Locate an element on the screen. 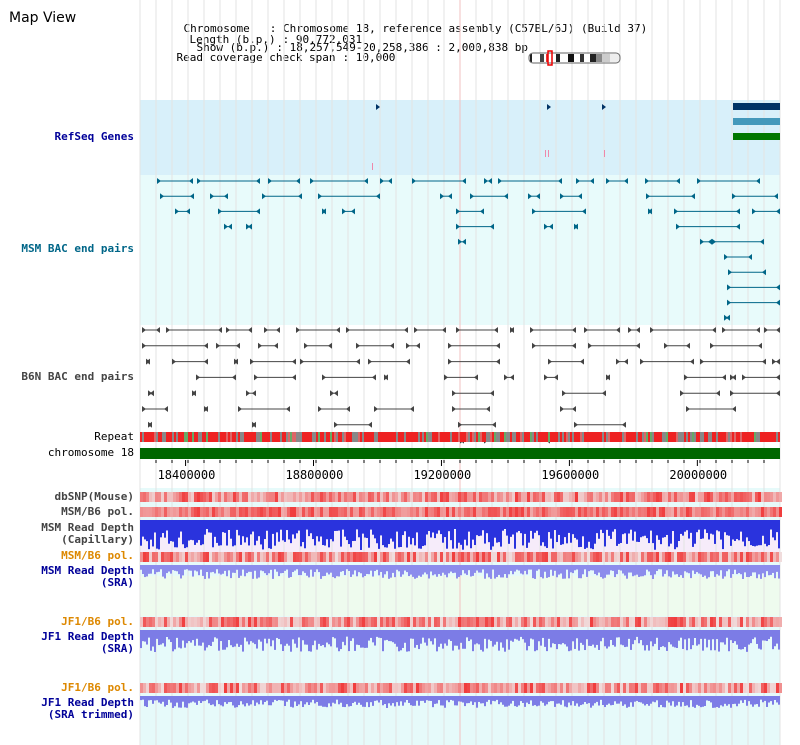 Image resolution: width=800 pixels, height=745 pixels. show-key: Show (b.p.) is located at coordinates (233, 47).